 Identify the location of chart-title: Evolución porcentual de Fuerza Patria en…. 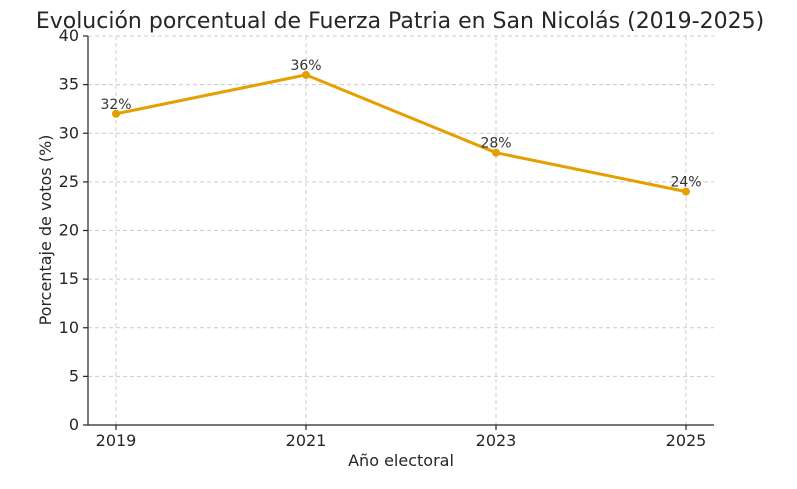
(400, 21).